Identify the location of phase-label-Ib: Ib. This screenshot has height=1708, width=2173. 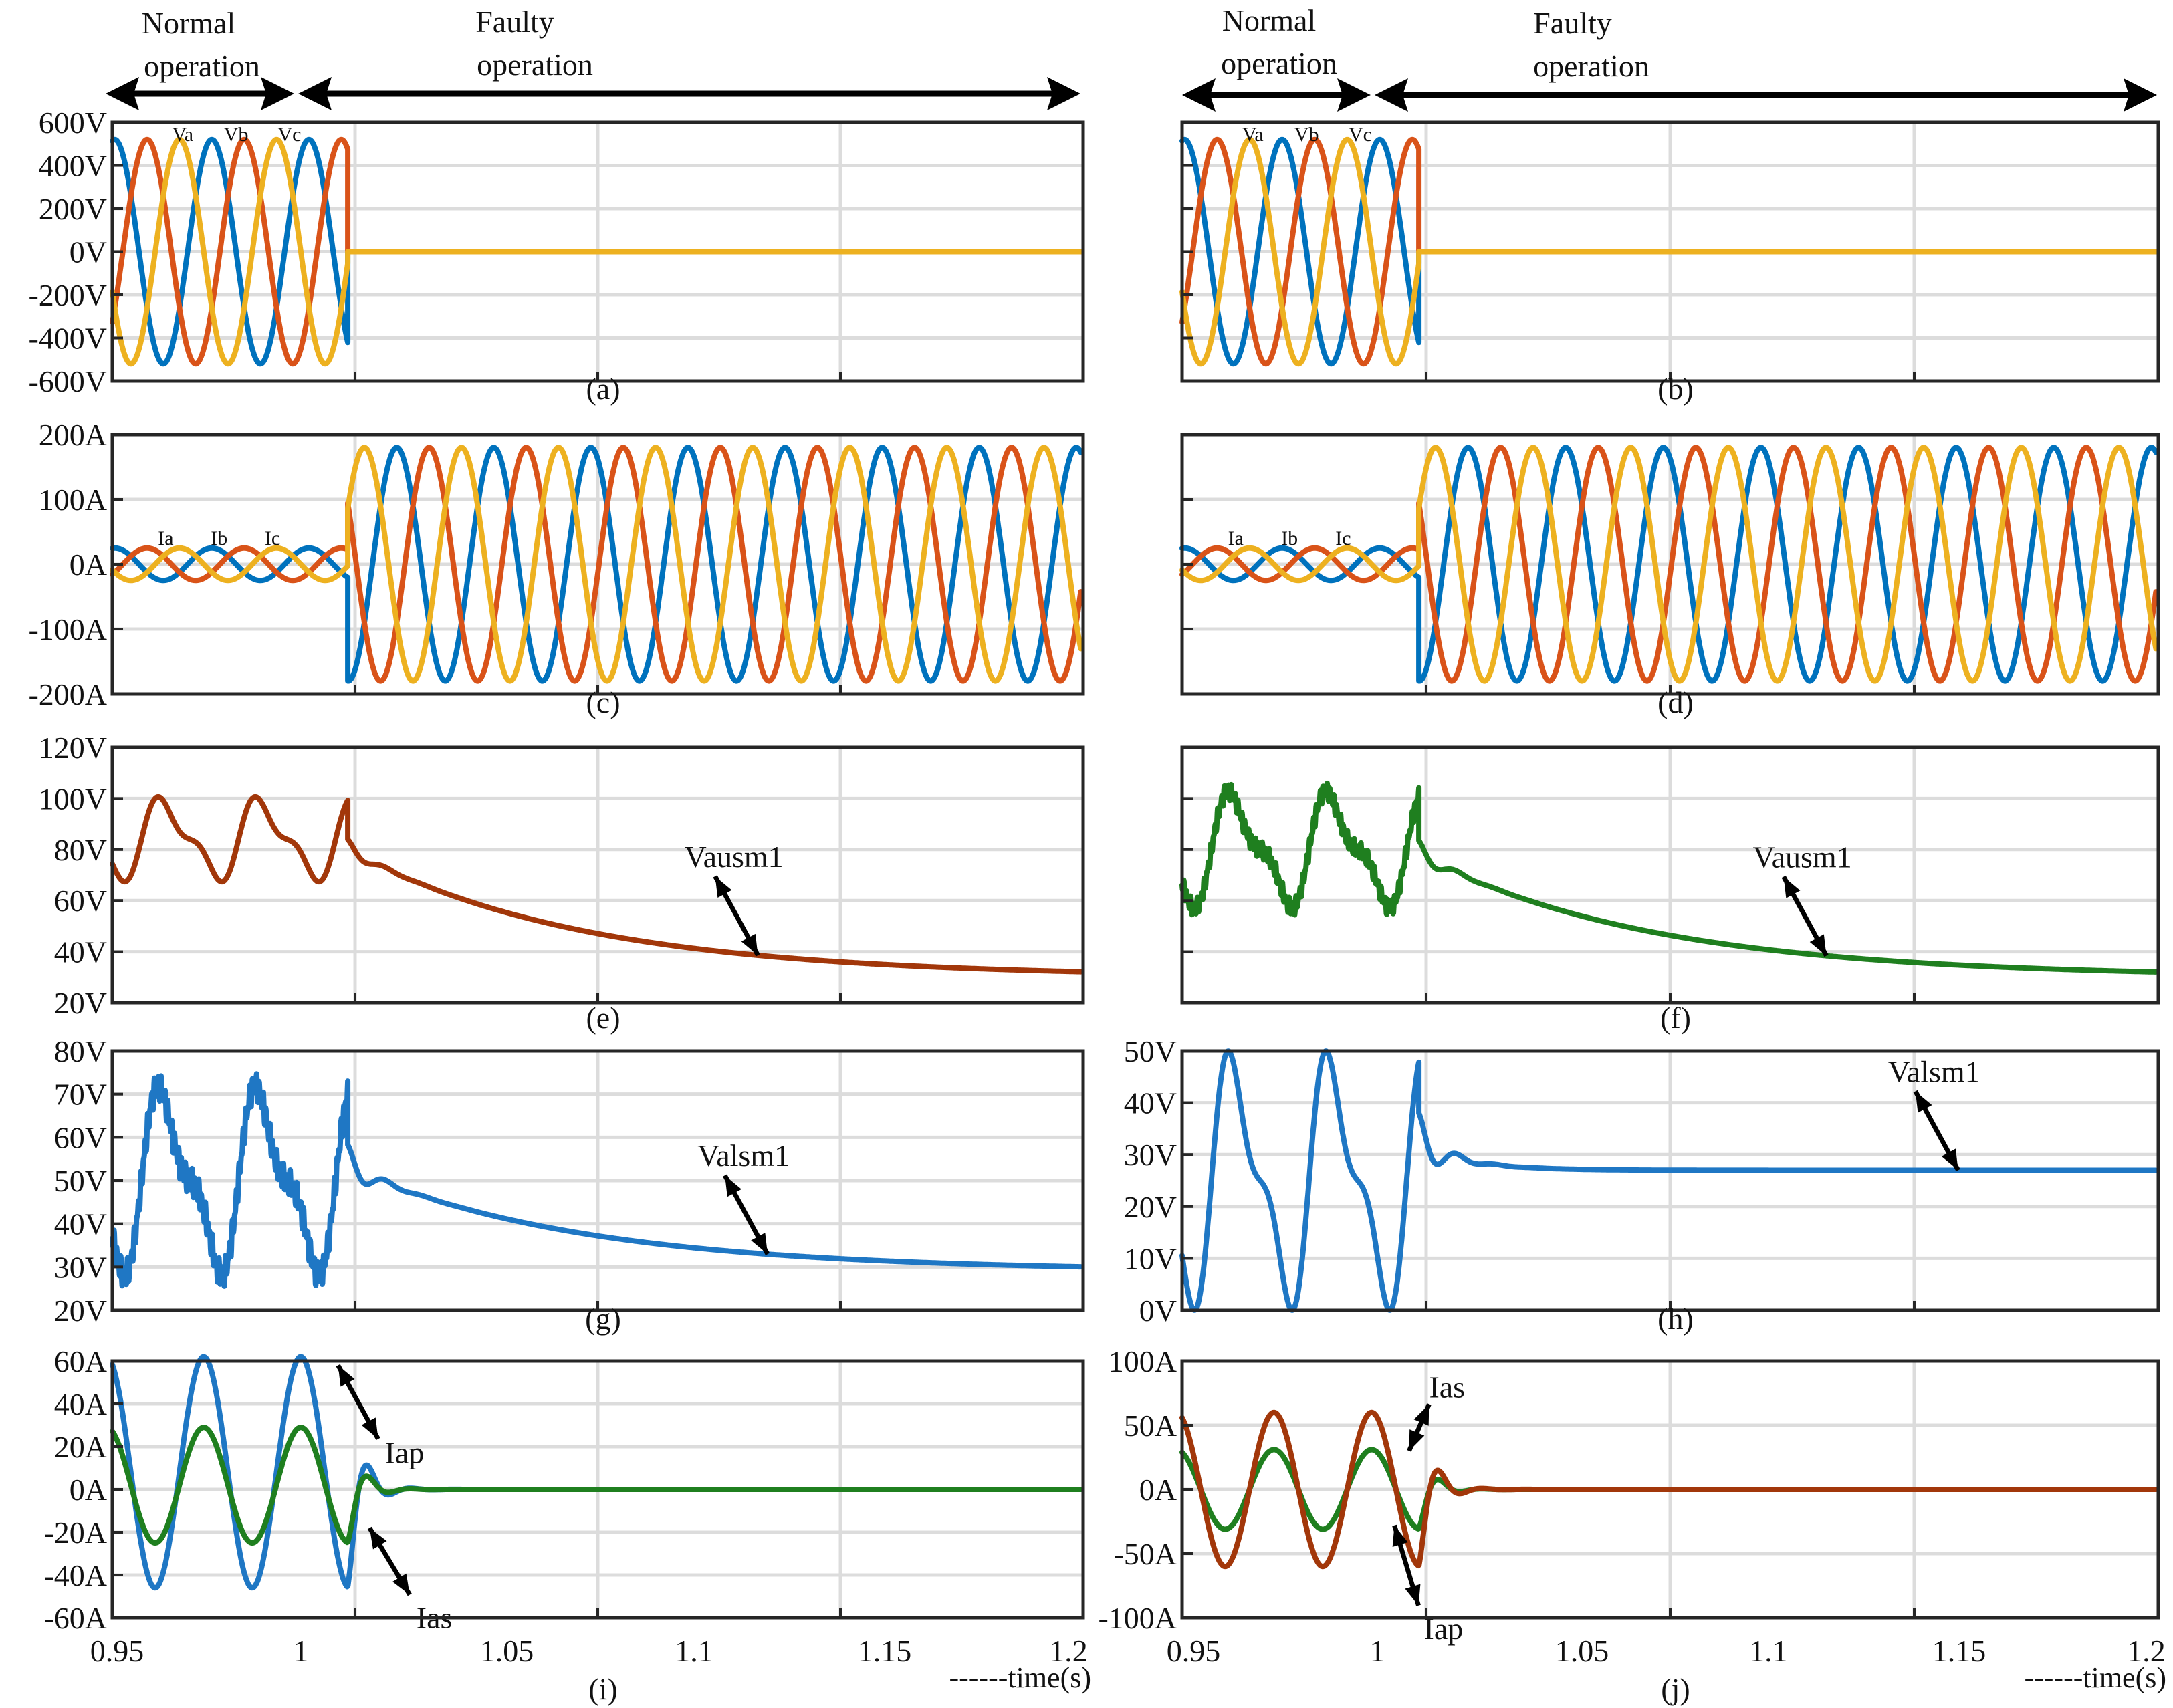
(1289, 539).